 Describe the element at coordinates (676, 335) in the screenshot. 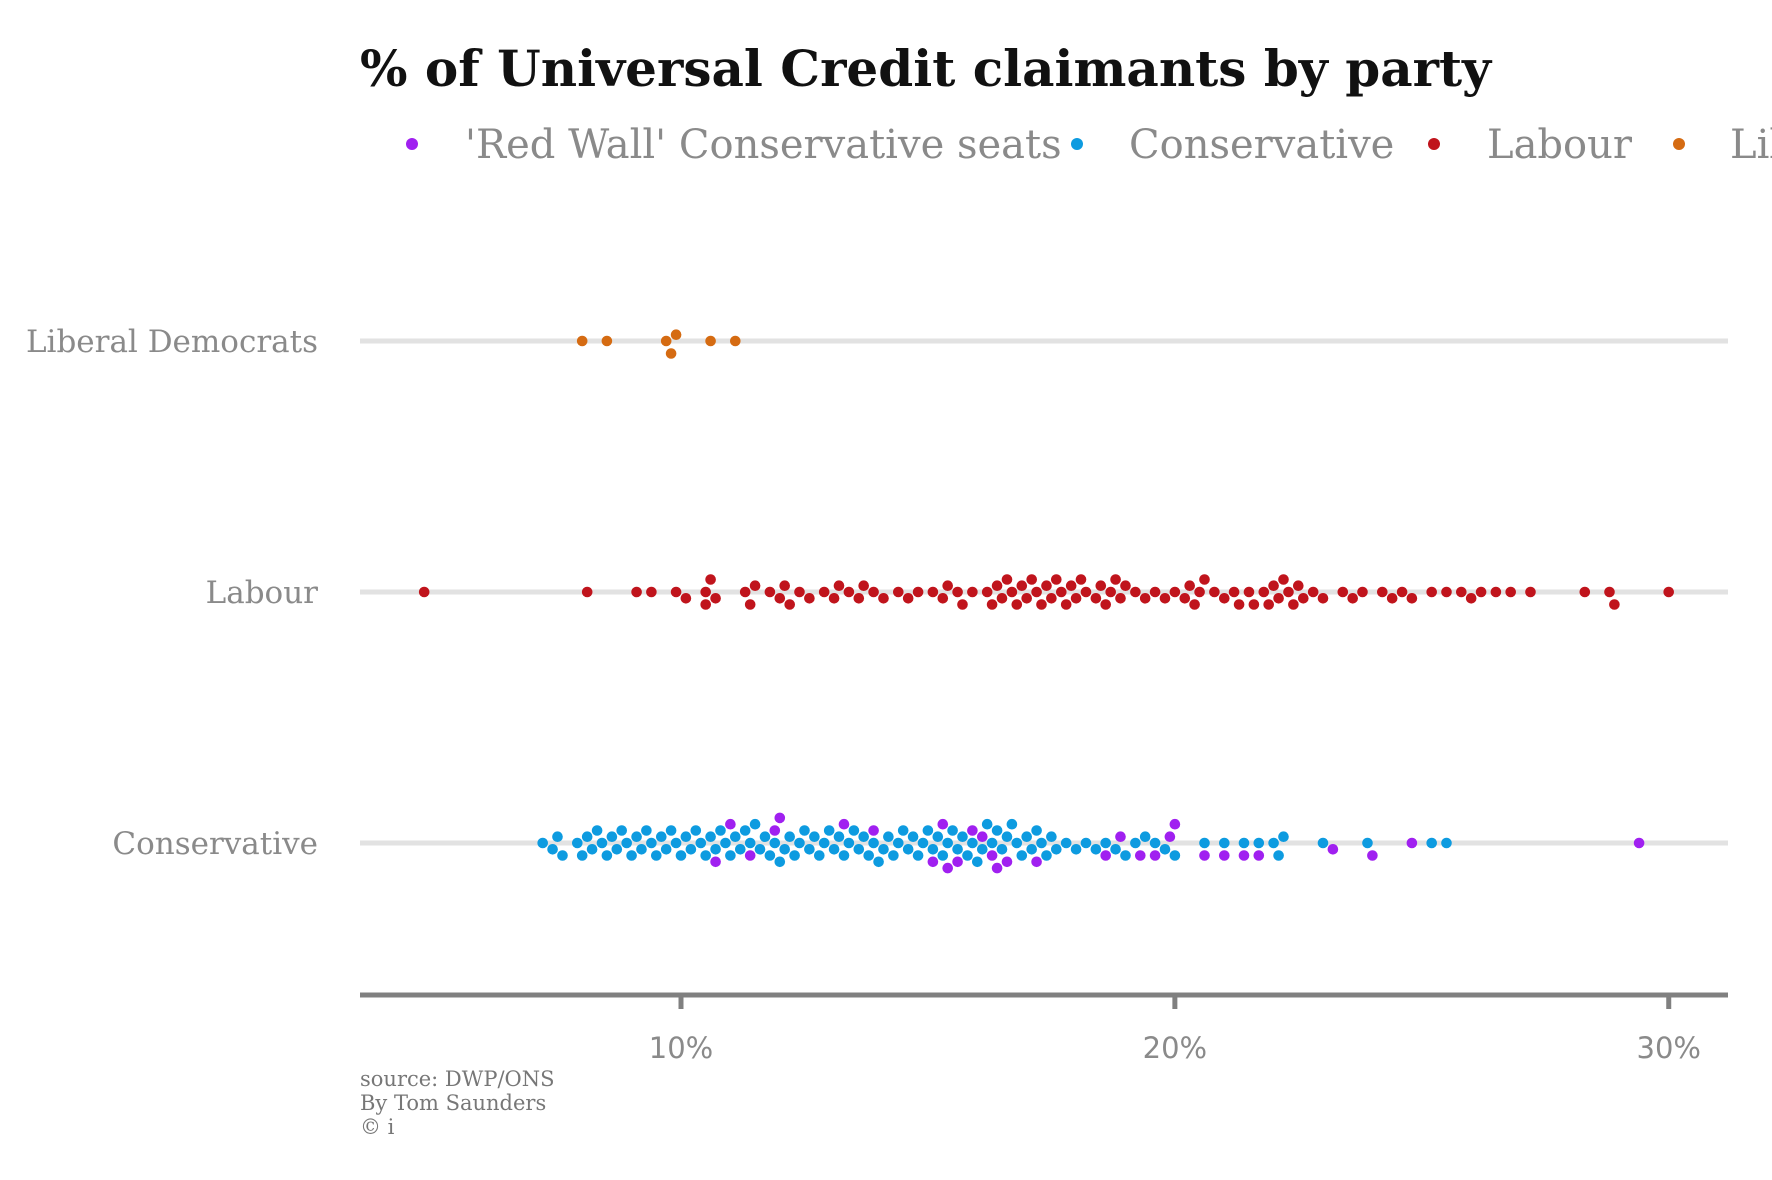

I see `dot-liberal-democrats` at that location.